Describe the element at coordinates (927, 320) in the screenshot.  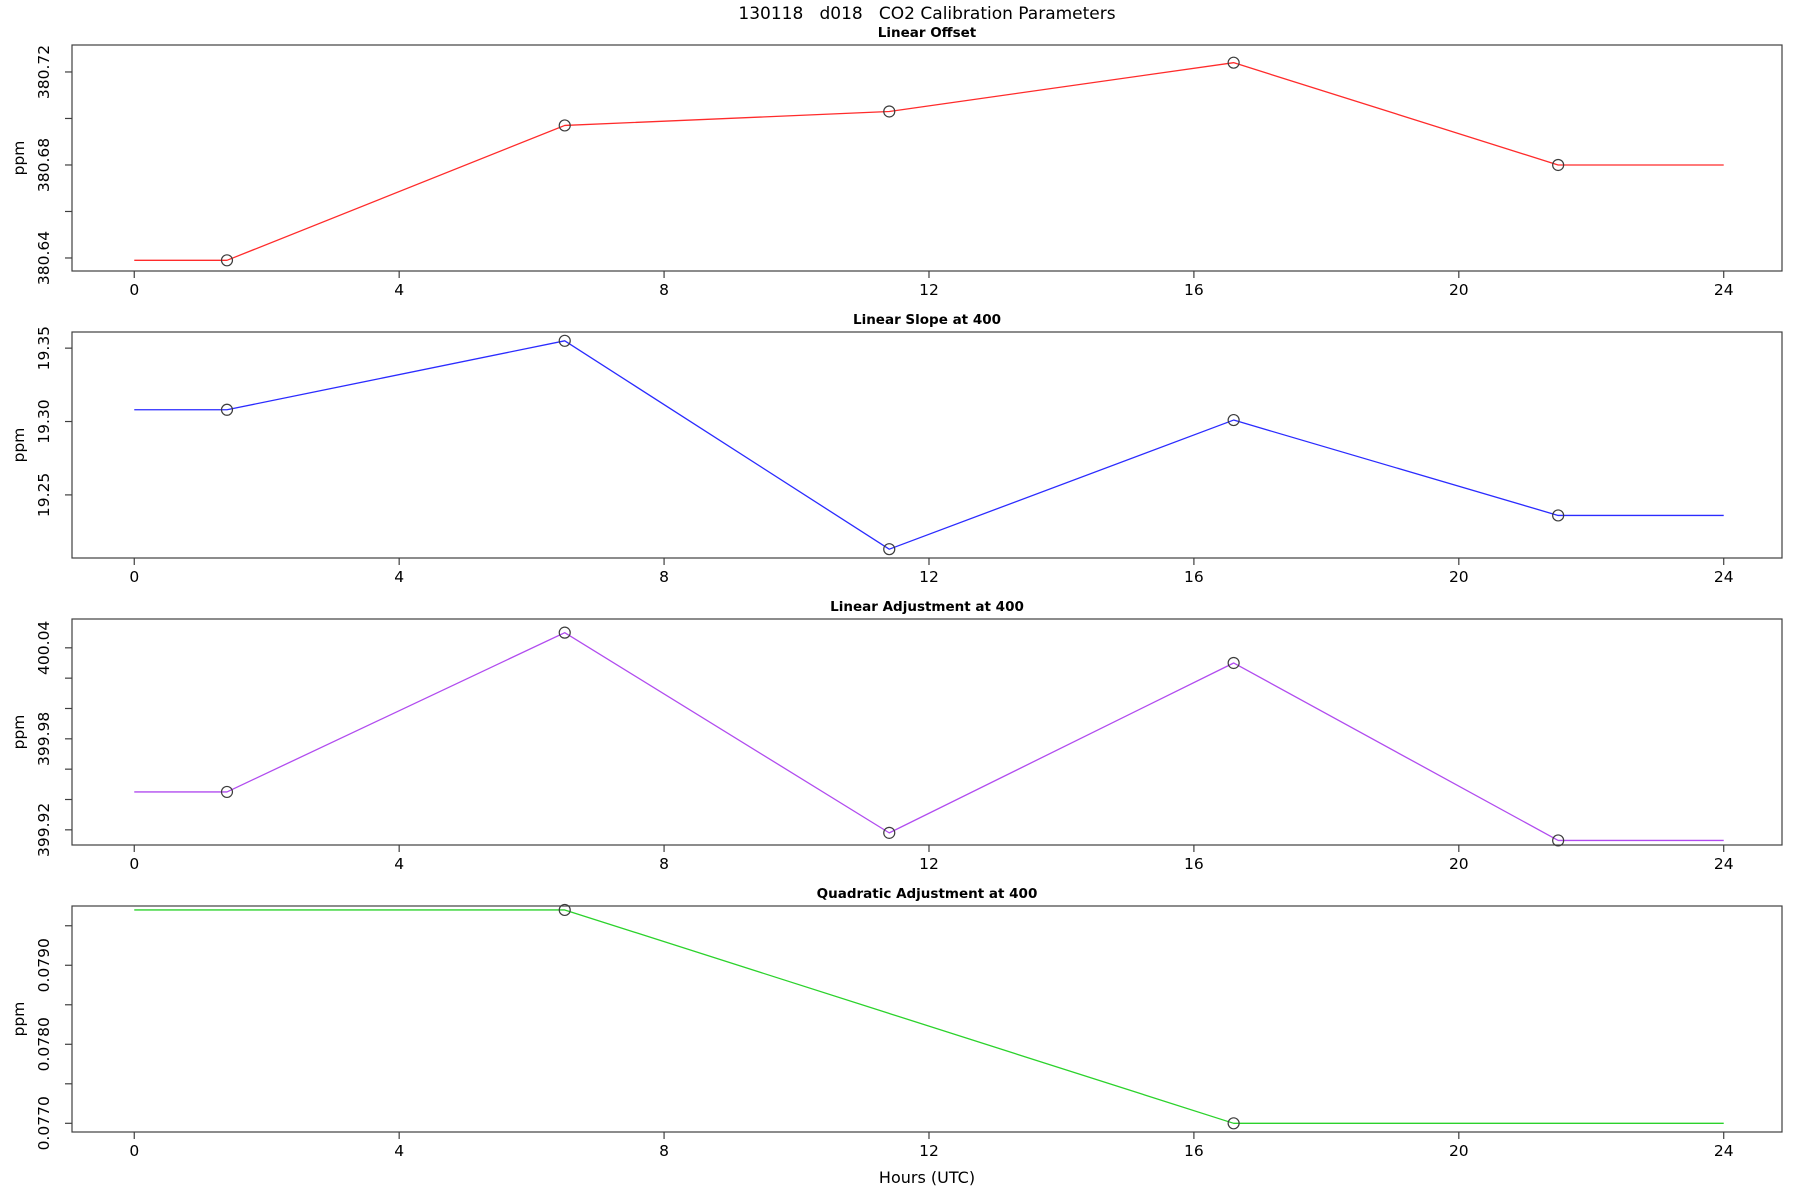
I see `panel-title: Linear Slope at 400` at that location.